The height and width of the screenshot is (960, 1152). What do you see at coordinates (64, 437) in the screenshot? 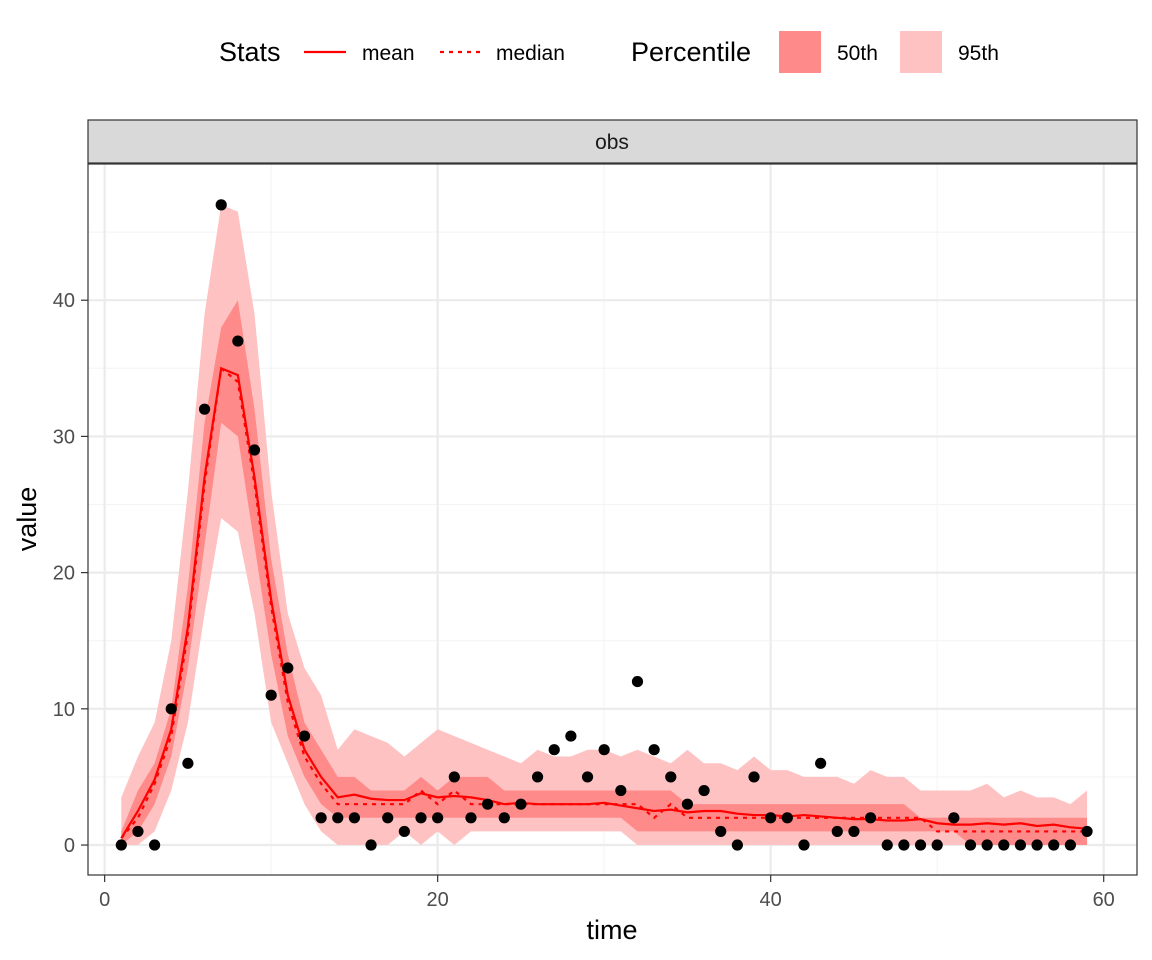
I see `y-tick-label: 30` at bounding box center [64, 437].